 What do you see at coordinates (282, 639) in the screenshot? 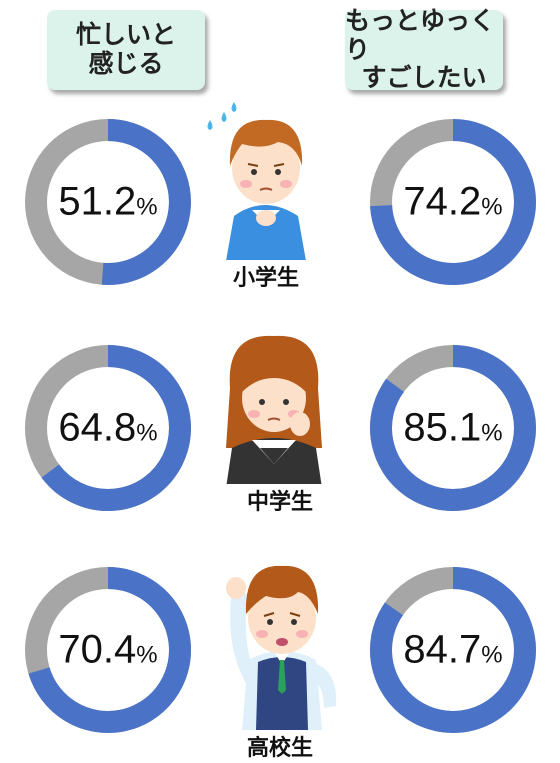
I see `high-school-boy-illustration` at bounding box center [282, 639].